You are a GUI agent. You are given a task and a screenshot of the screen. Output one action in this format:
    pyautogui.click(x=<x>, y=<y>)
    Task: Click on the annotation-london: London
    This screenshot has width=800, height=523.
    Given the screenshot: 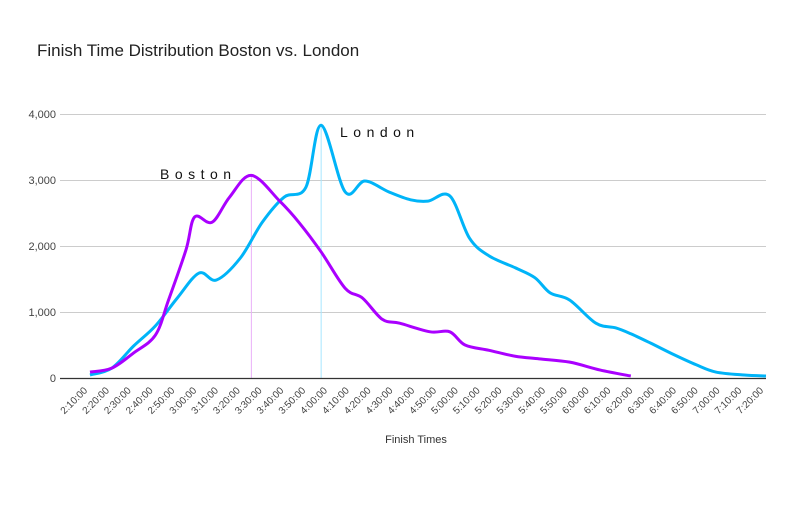 What is the action you would take?
    pyautogui.click(x=380, y=132)
    